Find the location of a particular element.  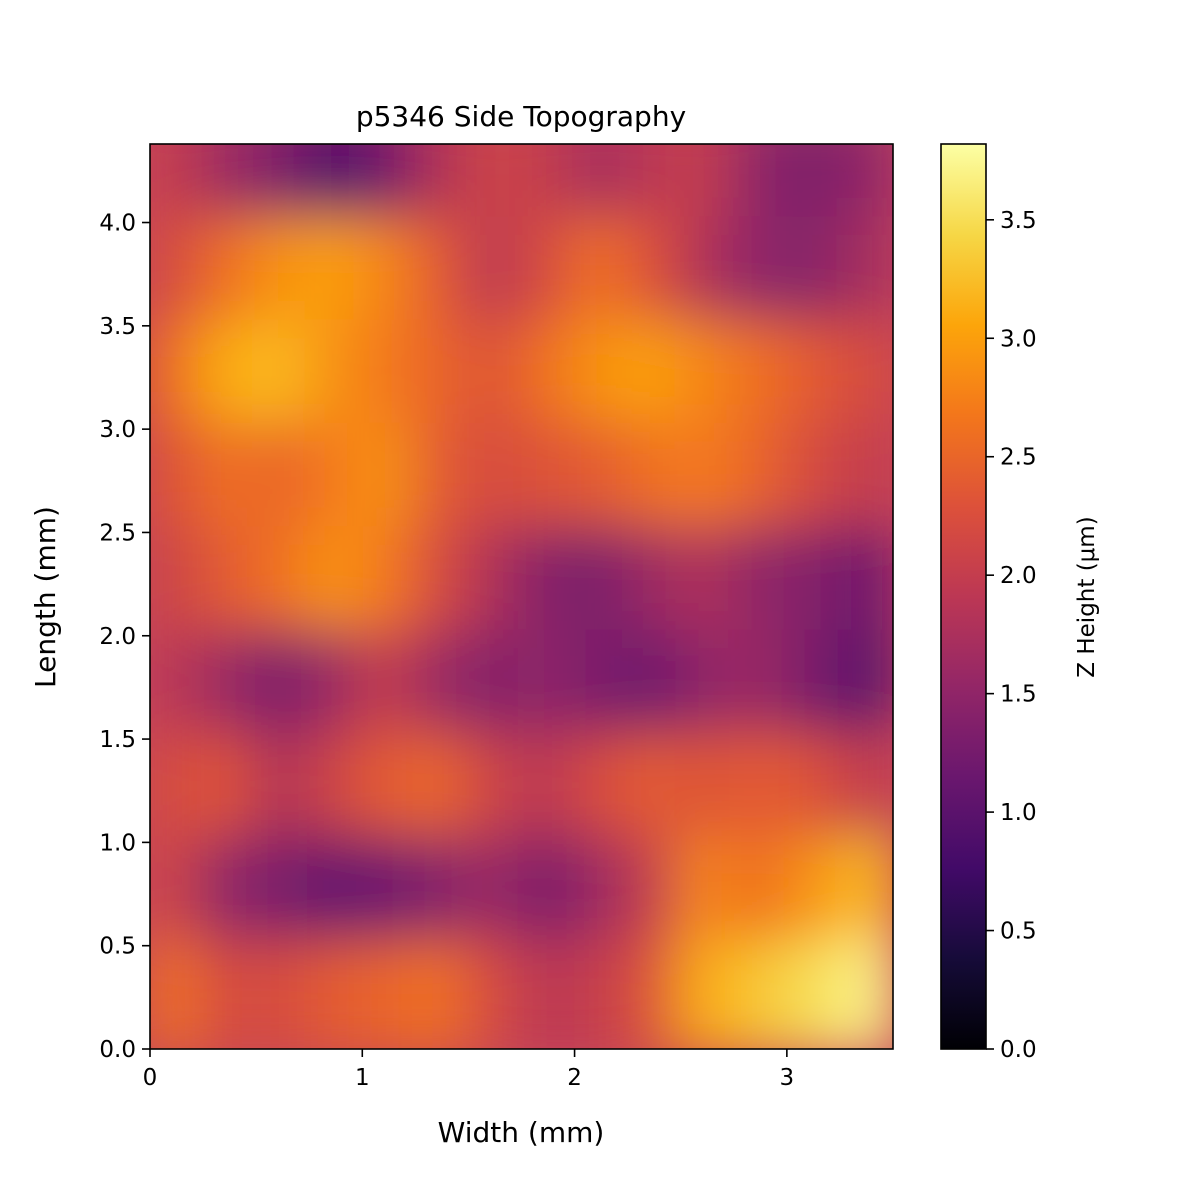

colorbar-ticks: 0.0 0.5 1.0 1.5 2.0 2.5 3.0 3.5 is located at coordinates (1011, 635).